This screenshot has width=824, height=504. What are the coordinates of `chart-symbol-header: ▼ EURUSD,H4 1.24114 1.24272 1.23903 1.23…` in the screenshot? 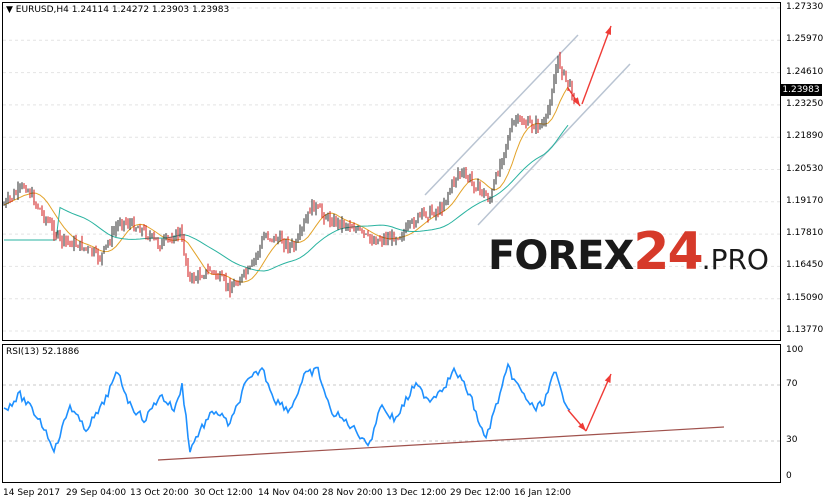 It's located at (117, 10).